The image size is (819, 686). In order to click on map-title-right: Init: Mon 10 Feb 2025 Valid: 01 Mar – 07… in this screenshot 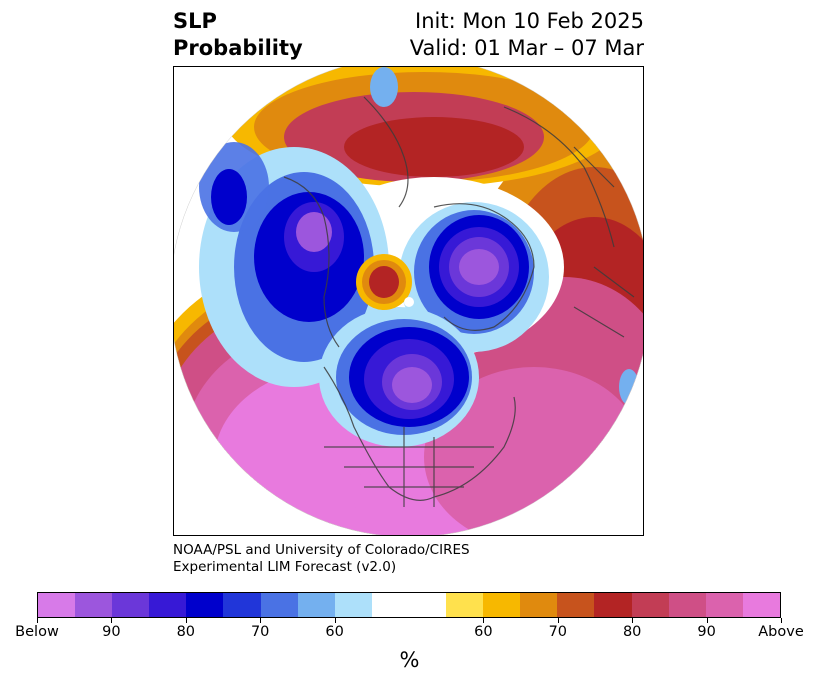, I will do `click(527, 35)`.